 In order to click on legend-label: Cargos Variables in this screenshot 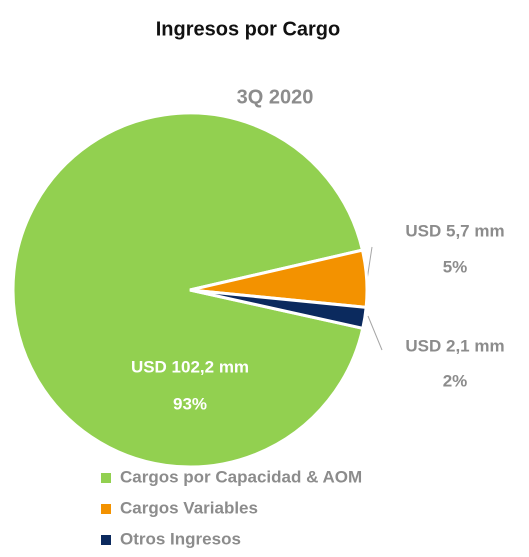, I will do `click(189, 507)`.